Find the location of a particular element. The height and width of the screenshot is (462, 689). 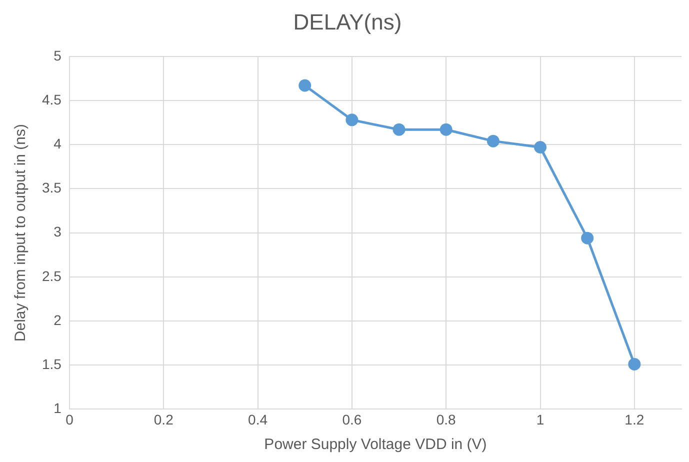

y-tick-label: 1 is located at coordinates (58, 408).